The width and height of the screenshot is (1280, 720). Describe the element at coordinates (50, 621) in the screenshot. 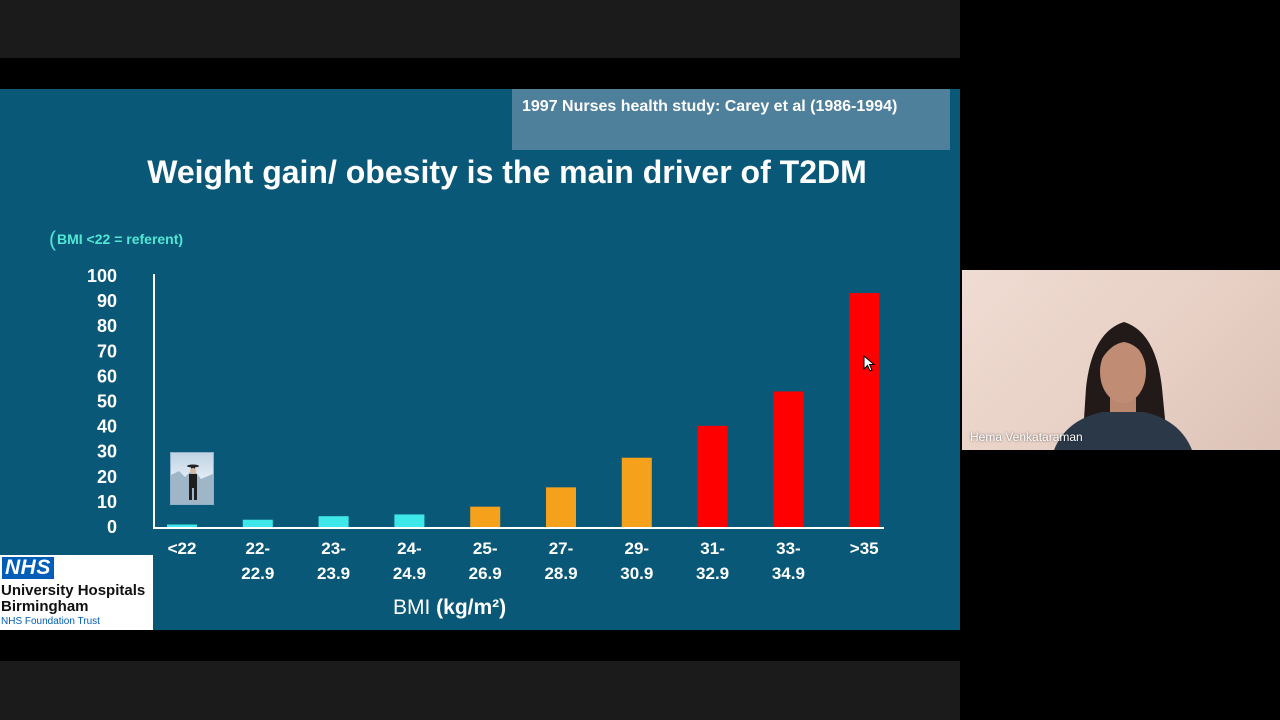

I see `nhs-trust-label: NHS Foundation Trust` at that location.